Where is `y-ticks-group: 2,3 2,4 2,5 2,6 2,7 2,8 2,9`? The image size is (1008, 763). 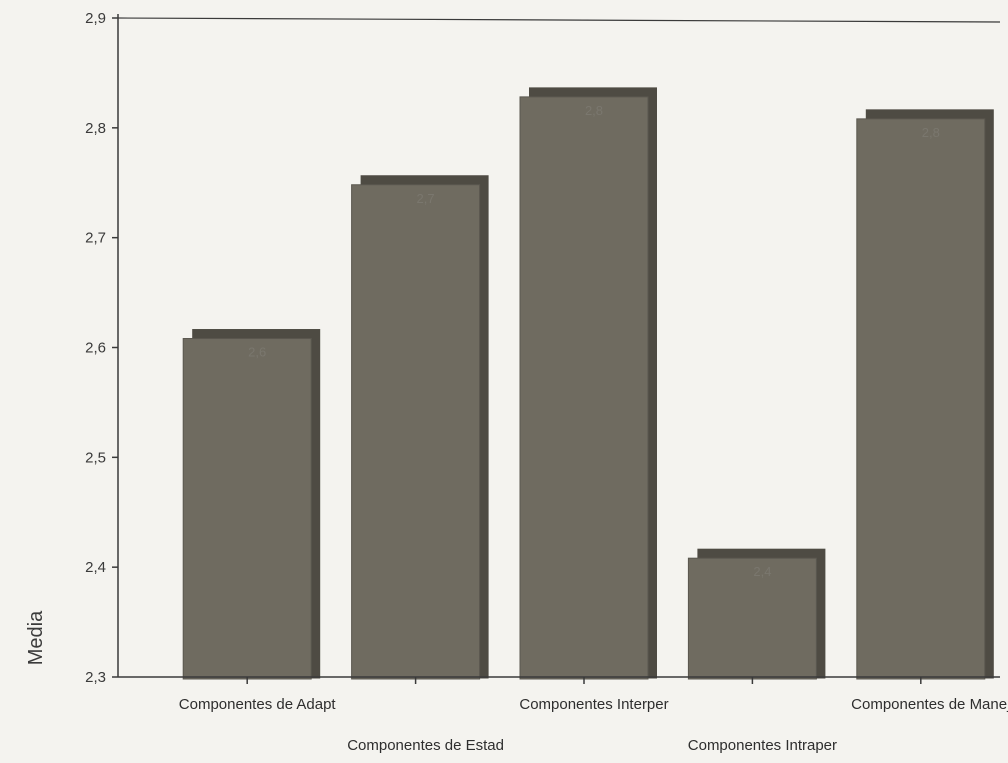 y-ticks-group: 2,3 2,4 2,5 2,6 2,7 2,8 2,9 is located at coordinates (101, 348).